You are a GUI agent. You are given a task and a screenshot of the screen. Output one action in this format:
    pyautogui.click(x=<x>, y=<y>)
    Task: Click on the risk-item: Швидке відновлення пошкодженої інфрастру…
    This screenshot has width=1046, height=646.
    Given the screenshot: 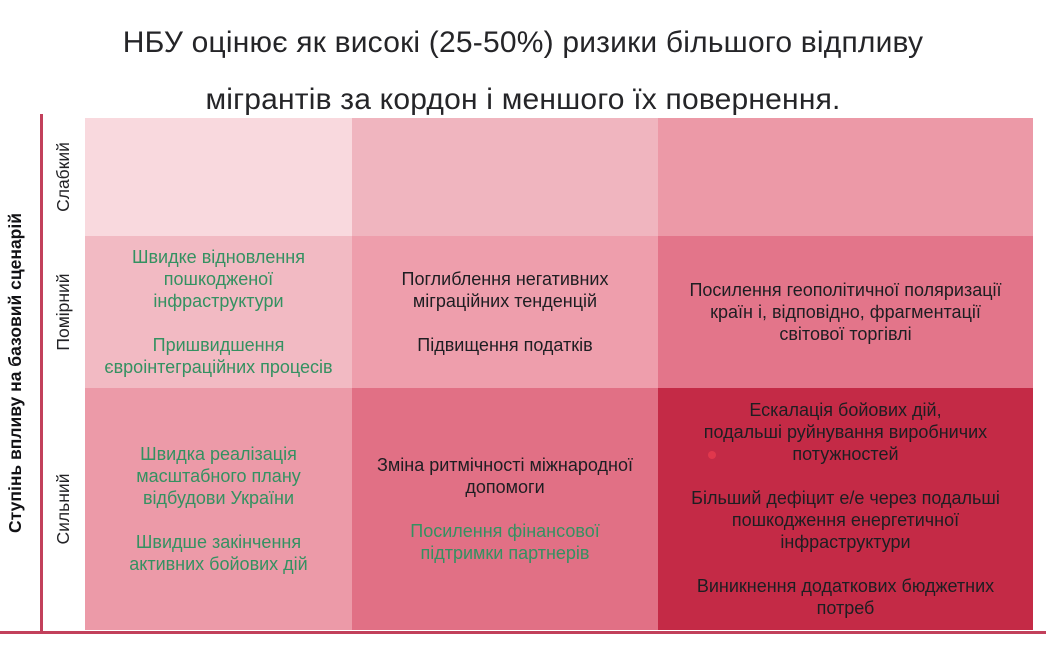 What is the action you would take?
    pyautogui.click(x=218, y=279)
    